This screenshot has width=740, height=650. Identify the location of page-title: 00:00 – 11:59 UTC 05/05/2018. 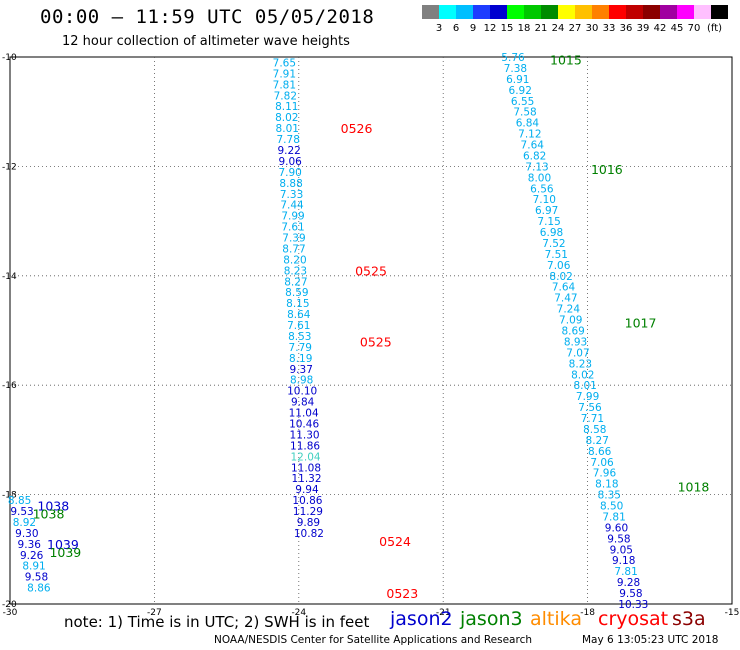
(207, 17).